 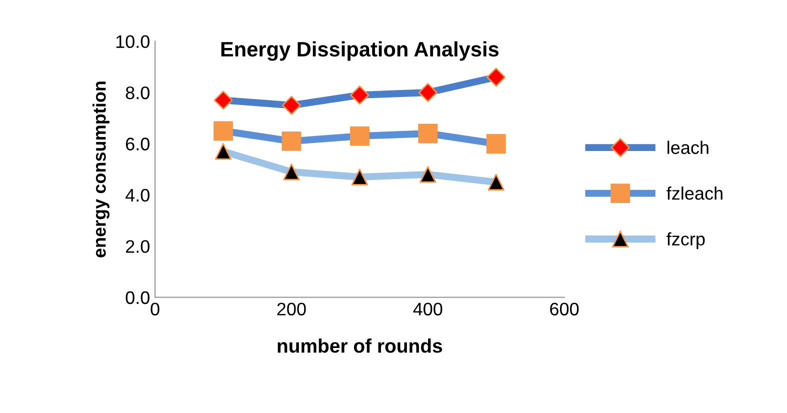 I want to click on x-tick-label: 400, so click(x=427, y=309).